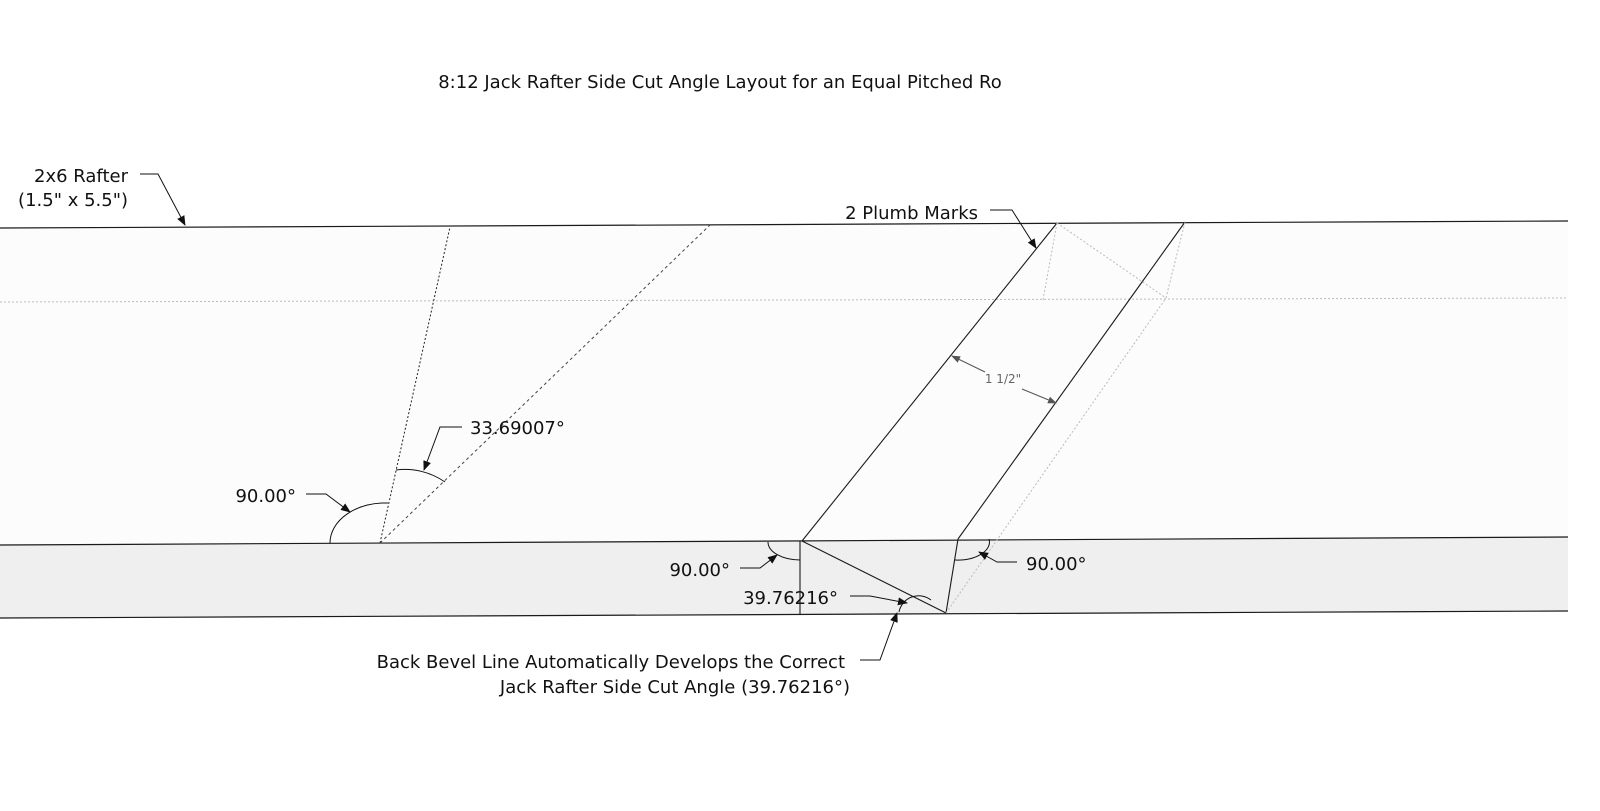  Describe the element at coordinates (265, 496) in the screenshot. I see `angle-90-left-label: 90.00°` at that location.